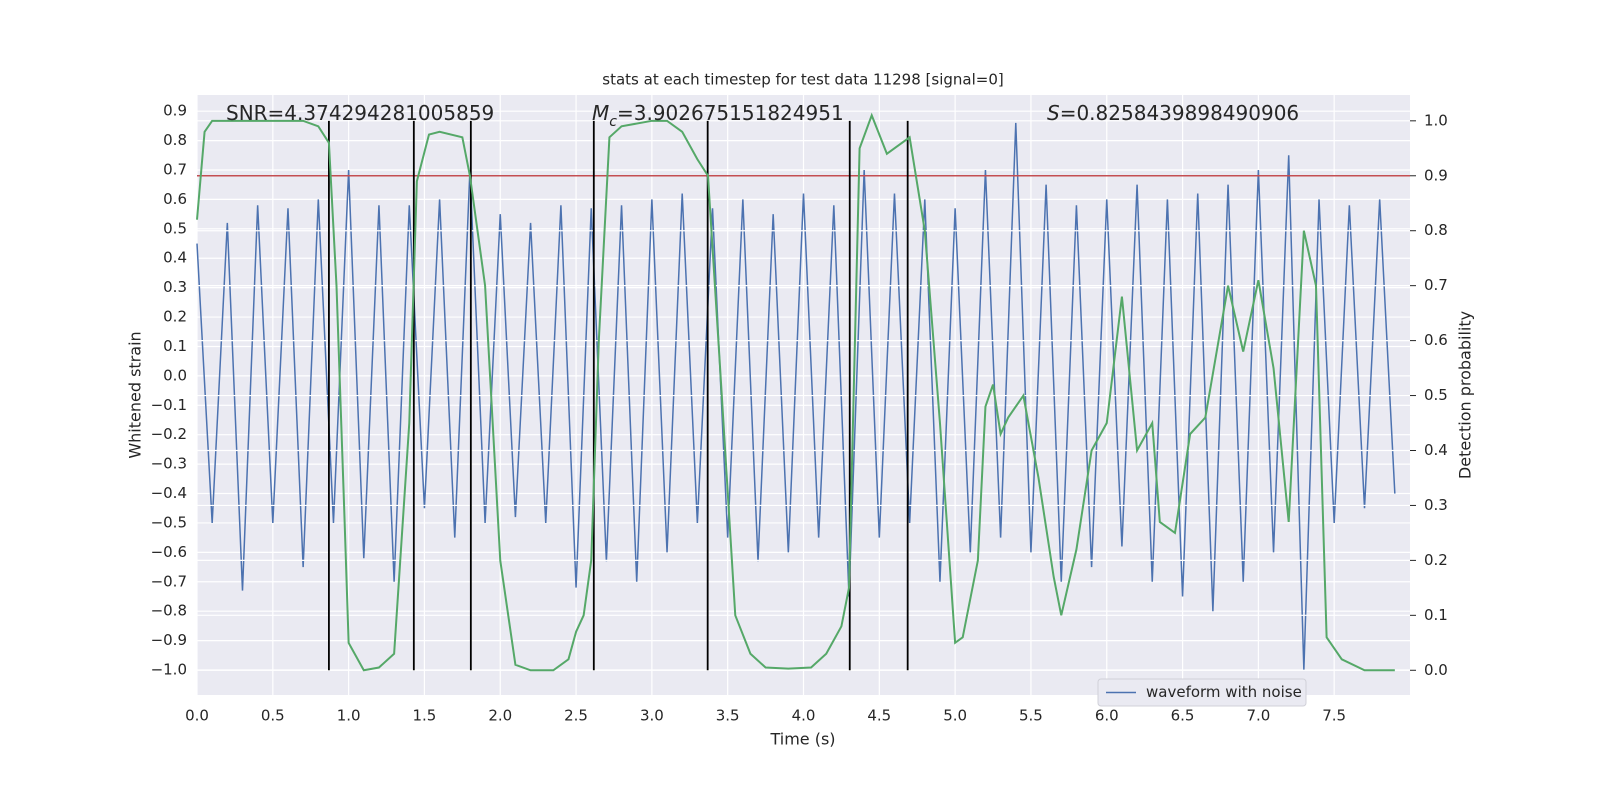  What do you see at coordinates (169, 552) in the screenshot?
I see `y-tick-label: −0.6` at bounding box center [169, 552].